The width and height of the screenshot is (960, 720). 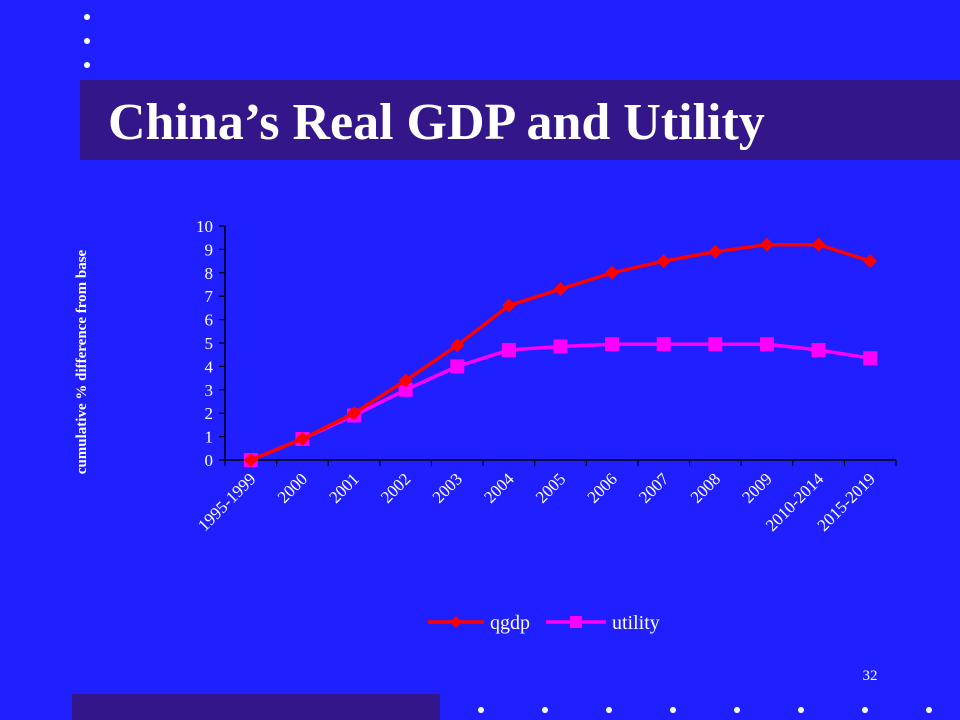 What do you see at coordinates (499, 488) in the screenshot?
I see `x-tick-label: 2004` at bounding box center [499, 488].